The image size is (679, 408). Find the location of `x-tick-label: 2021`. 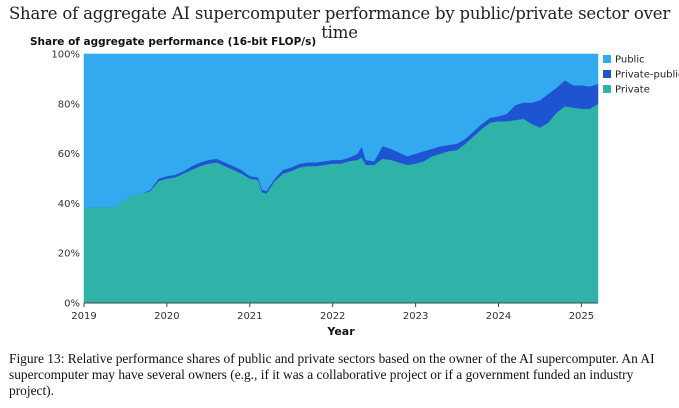

x-tick-label: 2021 is located at coordinates (249, 316).